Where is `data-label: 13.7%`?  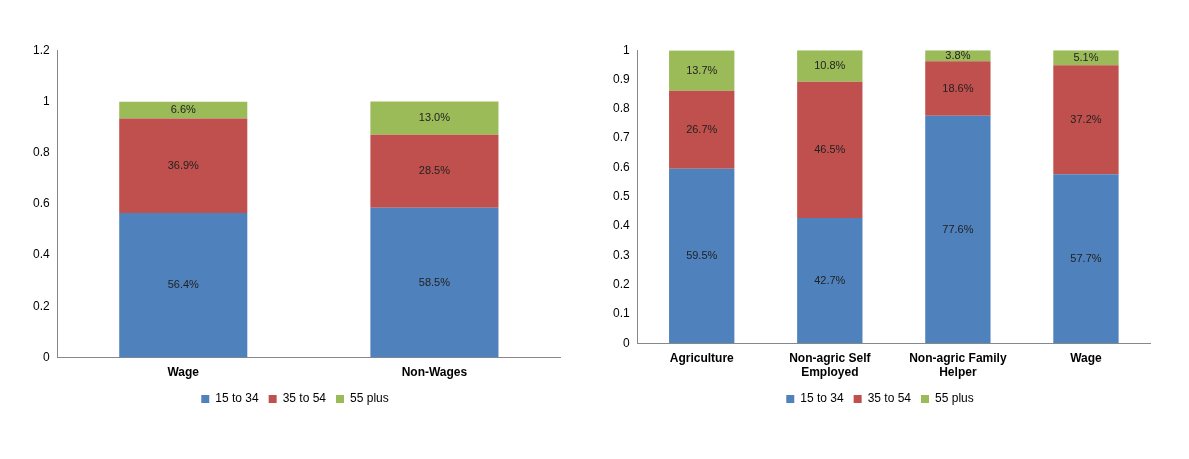 data-label: 13.7% is located at coordinates (702, 69).